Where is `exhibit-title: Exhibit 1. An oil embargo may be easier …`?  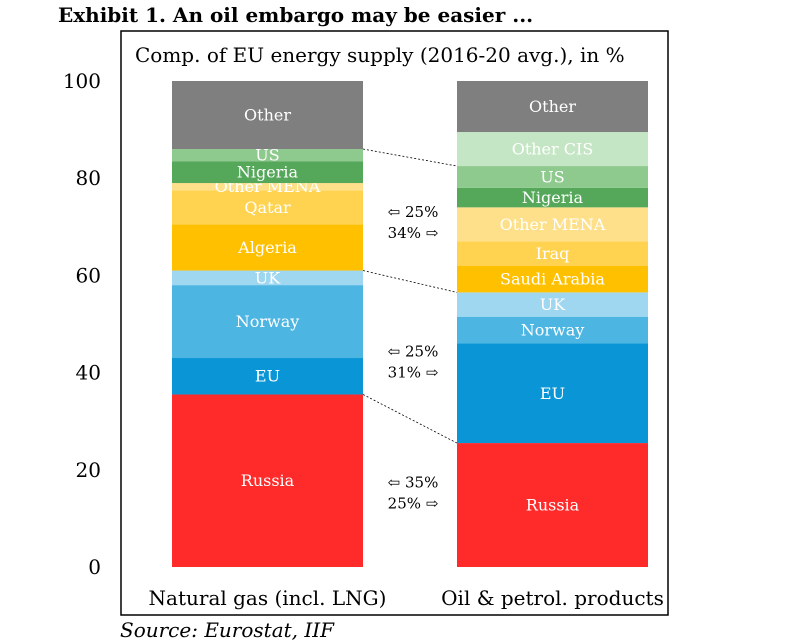
exhibit-title: Exhibit 1. An oil embargo may be easier … is located at coordinates (296, 15).